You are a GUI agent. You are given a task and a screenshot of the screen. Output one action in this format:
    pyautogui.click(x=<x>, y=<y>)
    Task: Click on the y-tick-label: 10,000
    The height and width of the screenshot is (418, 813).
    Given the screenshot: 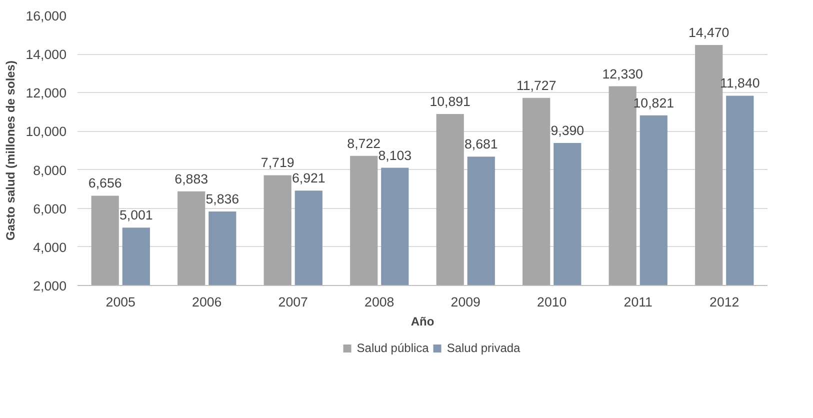 What is the action you would take?
    pyautogui.click(x=46, y=132)
    